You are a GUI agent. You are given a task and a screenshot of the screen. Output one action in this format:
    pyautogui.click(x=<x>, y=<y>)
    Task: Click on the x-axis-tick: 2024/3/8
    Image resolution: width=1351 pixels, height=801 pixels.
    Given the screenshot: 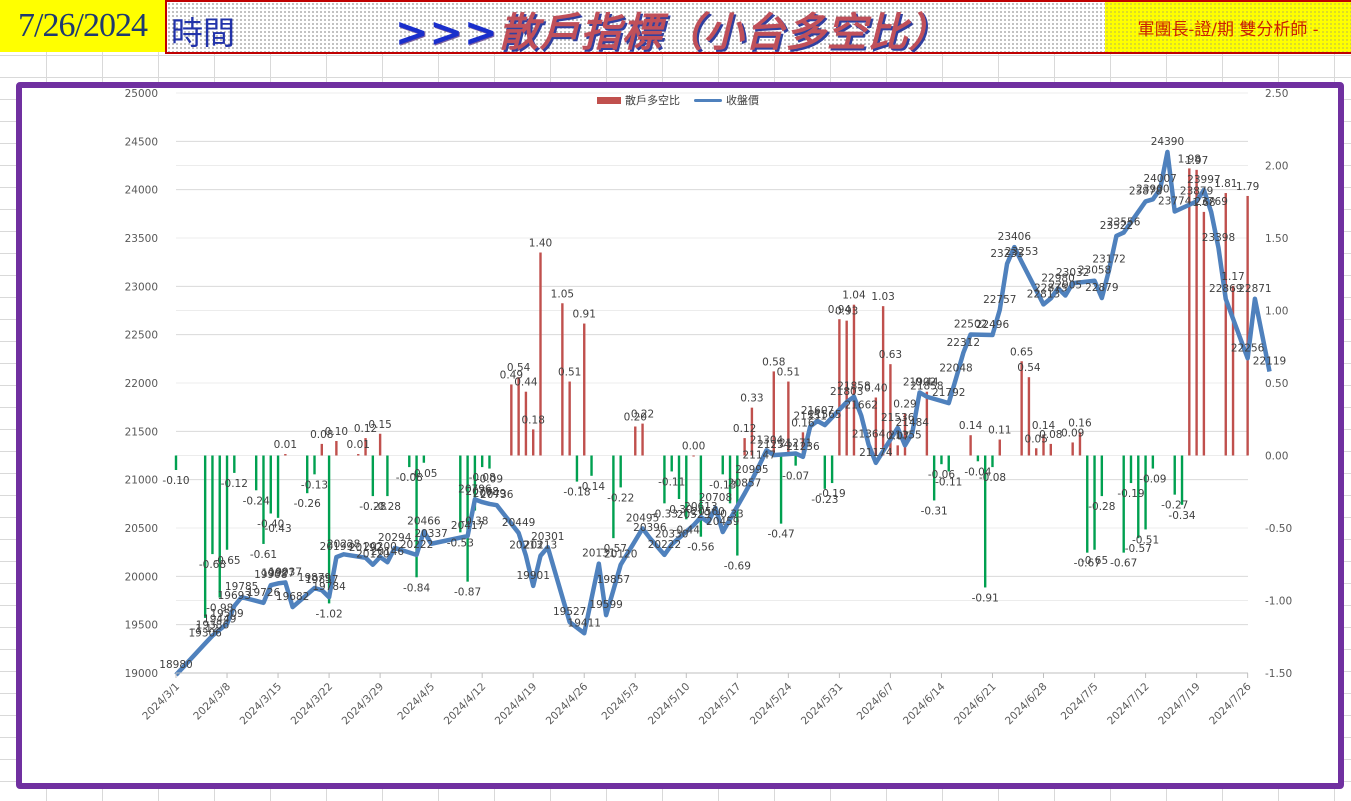 What is the action you would take?
    pyautogui.click(x=212, y=702)
    